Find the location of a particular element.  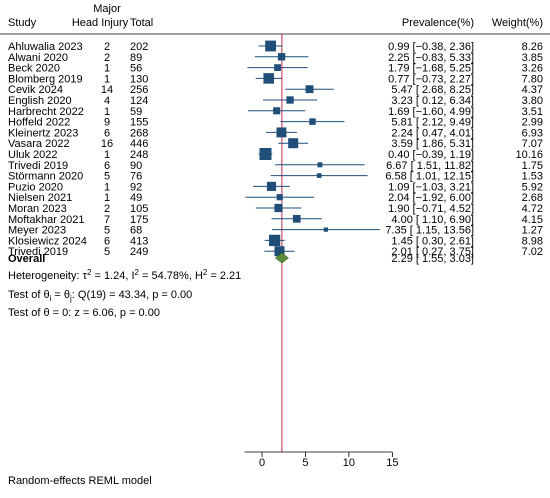

study-row: Cevik 2024 14 256 5.47 [ 2.68, 8.25] 4.37 is located at coordinates (275, 90).